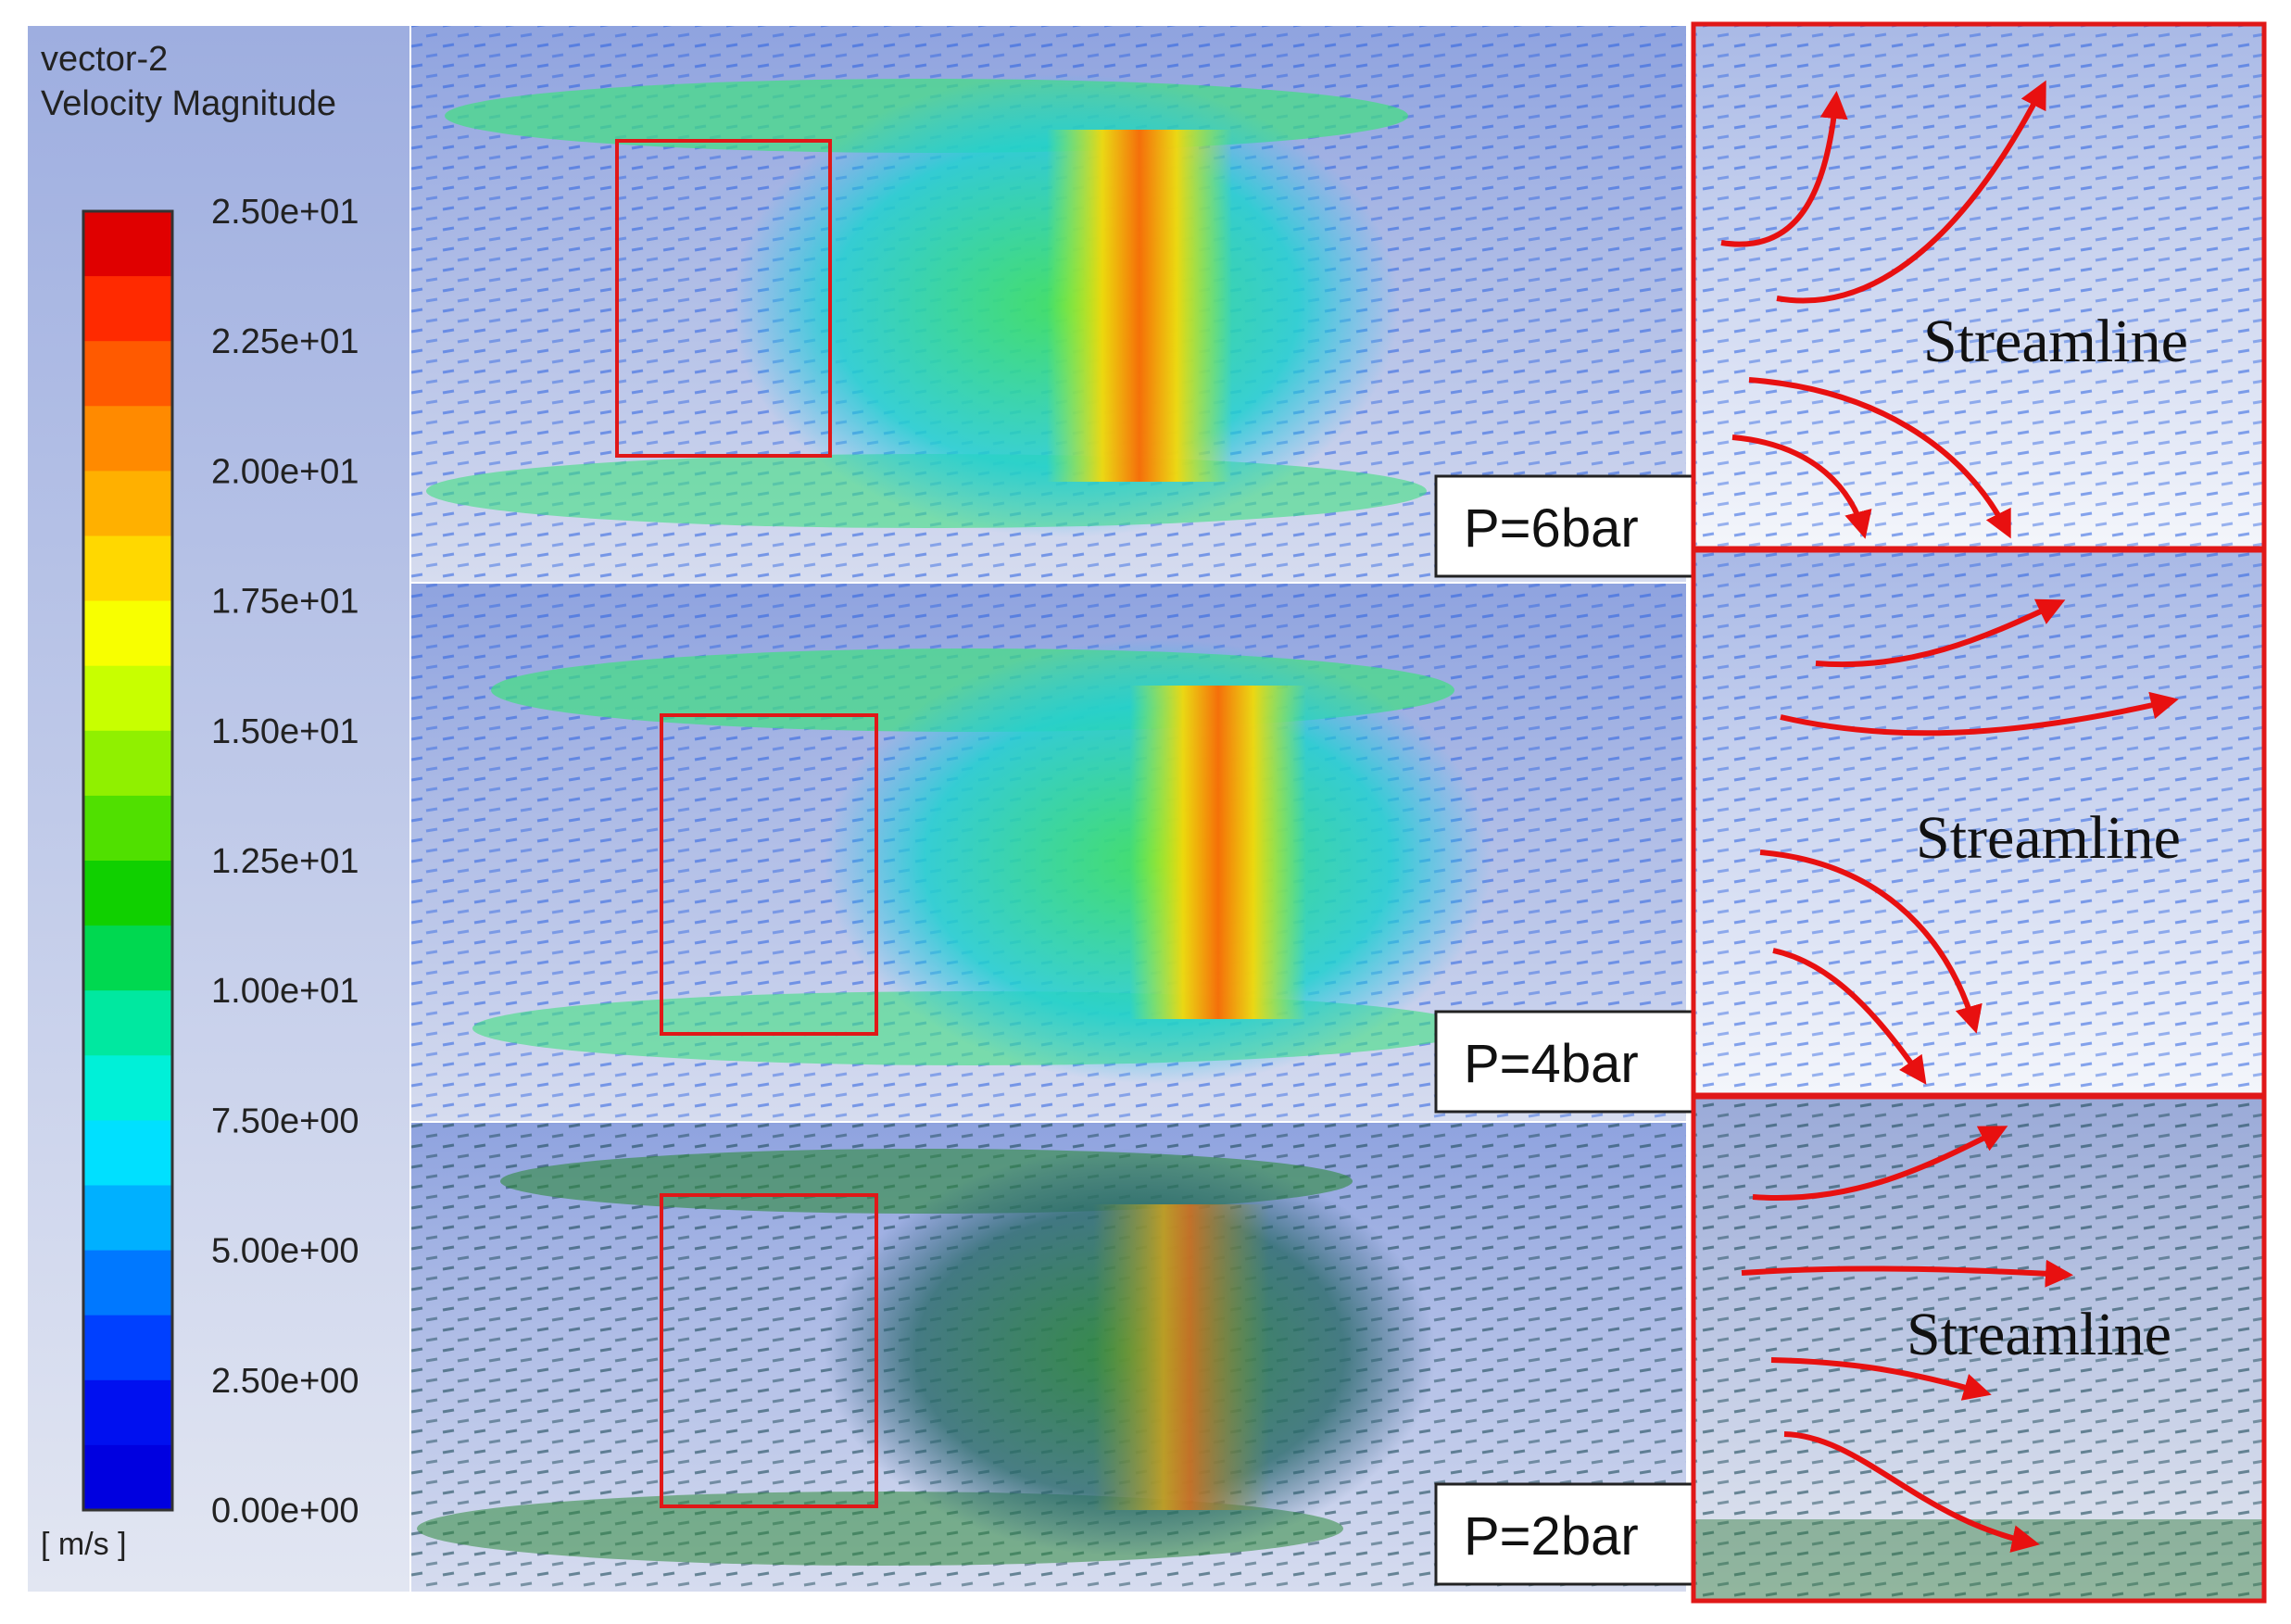 This screenshot has width=2291, height=1624. What do you see at coordinates (1552, 1536) in the screenshot?
I see `pressure-label: P=2bar` at bounding box center [1552, 1536].